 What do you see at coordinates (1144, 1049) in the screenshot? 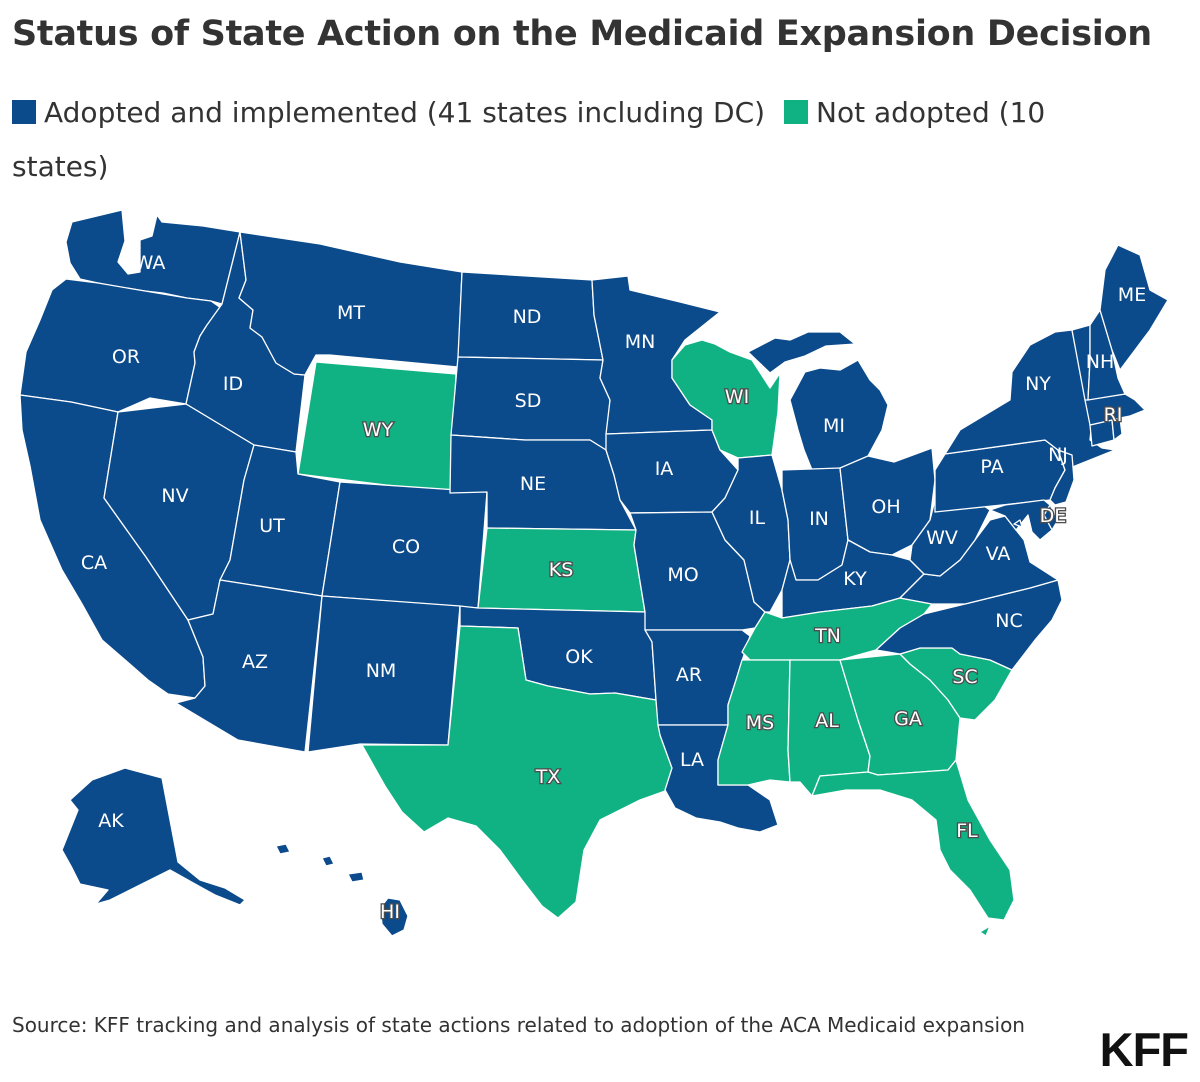
I see `kff-logo: KFF` at bounding box center [1144, 1049].